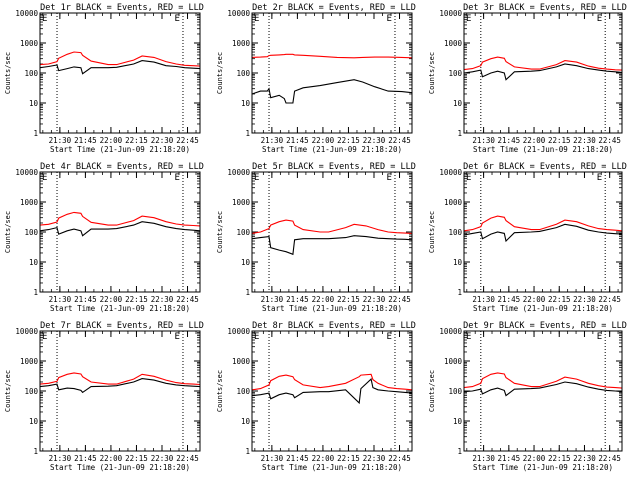 The image size is (640, 480). I want to click on panel-title: Det 8r BLACK = Events, RED = LLD, so click(334, 326).